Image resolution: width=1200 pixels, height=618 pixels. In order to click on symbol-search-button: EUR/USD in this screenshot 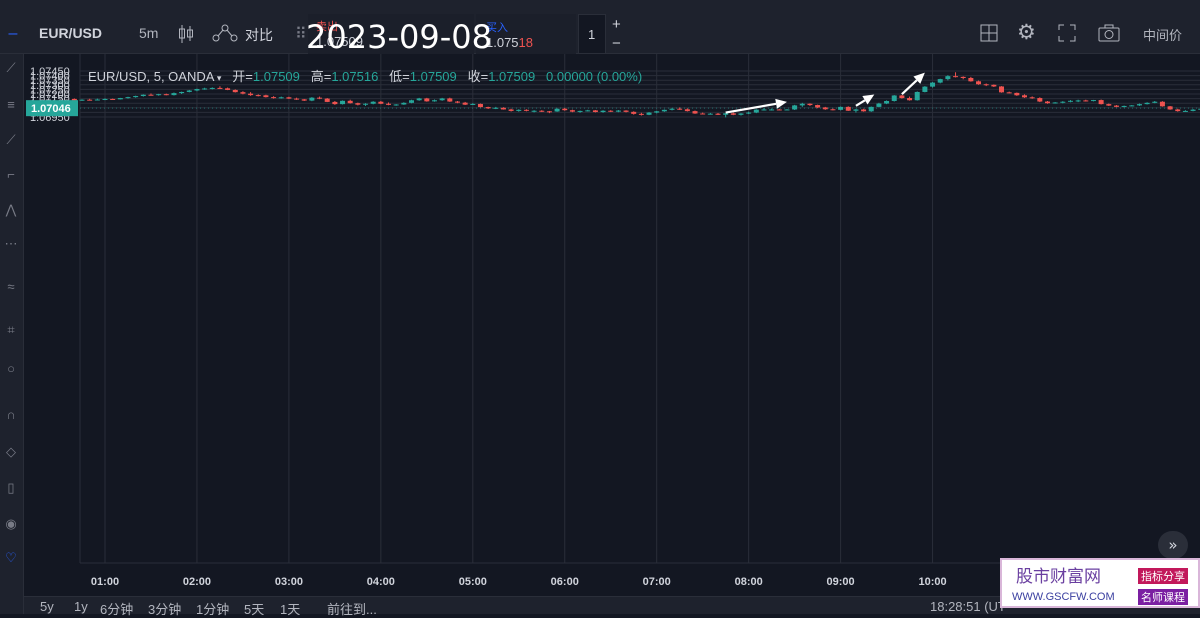, I will do `click(71, 33)`.